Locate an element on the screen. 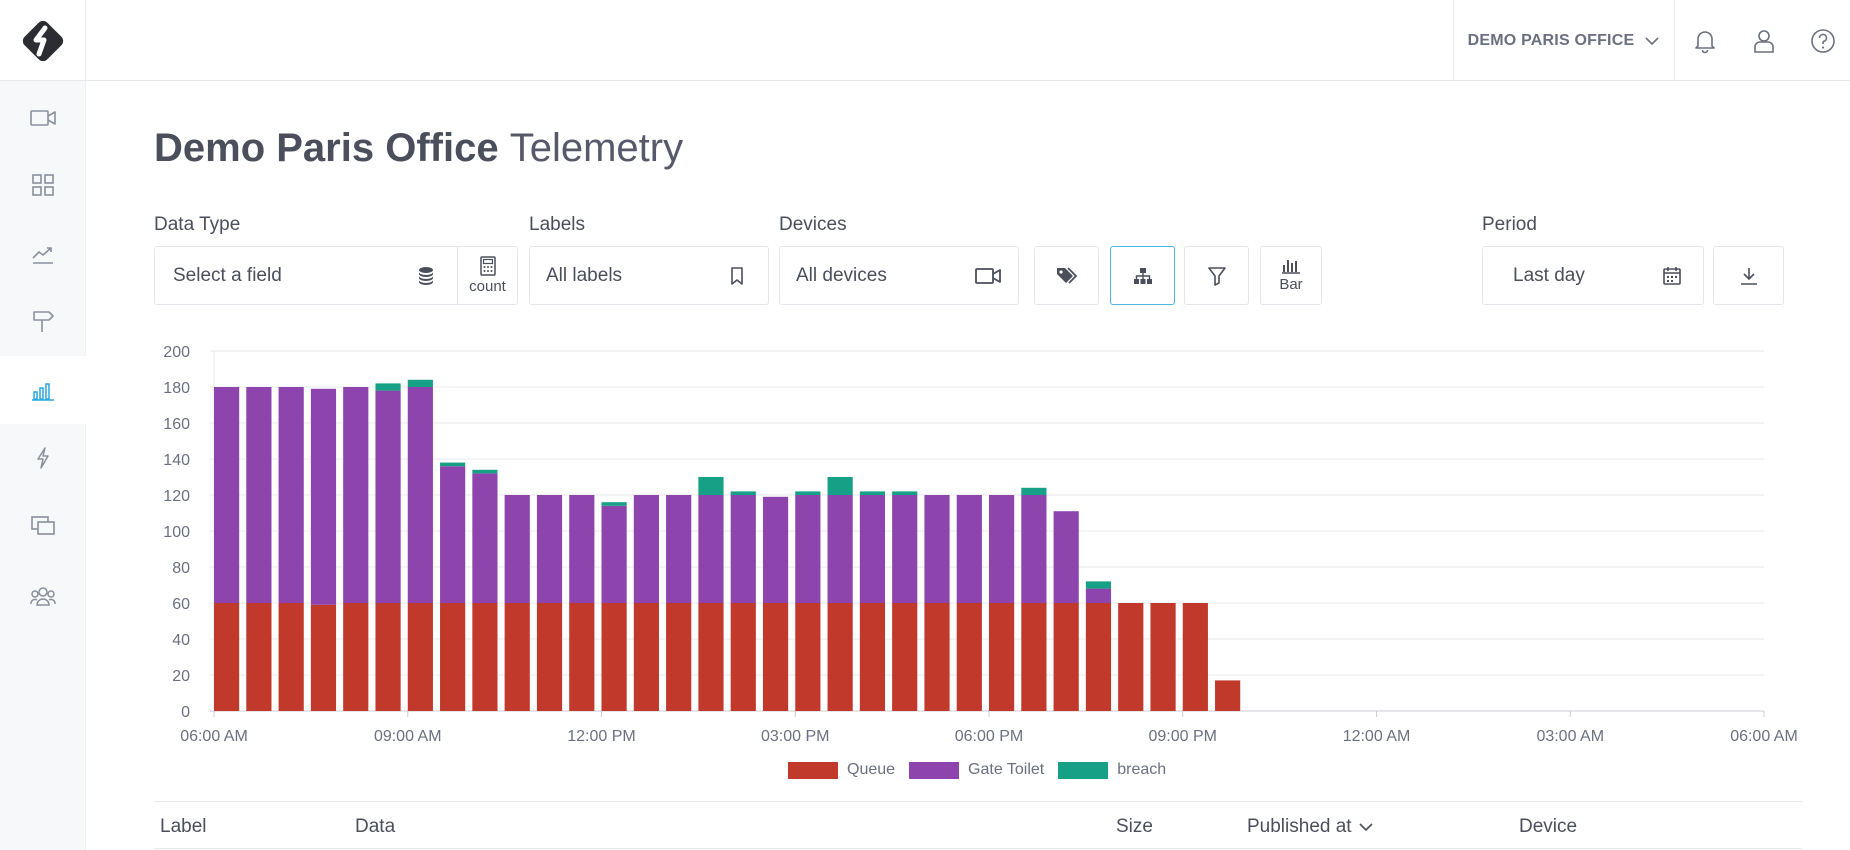 The image size is (1850, 850). help-button is located at coordinates (1823, 41).